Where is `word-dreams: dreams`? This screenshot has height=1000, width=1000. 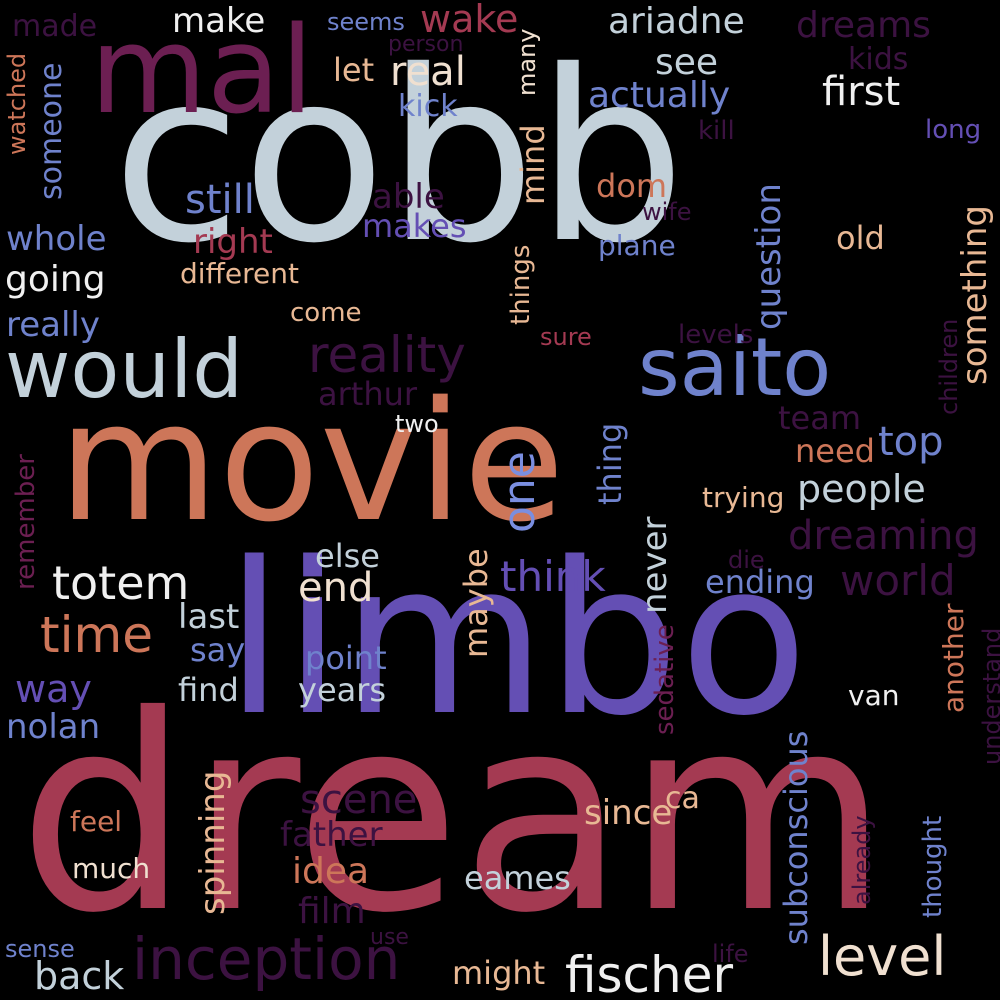 word-dreams: dreams is located at coordinates (863, 25).